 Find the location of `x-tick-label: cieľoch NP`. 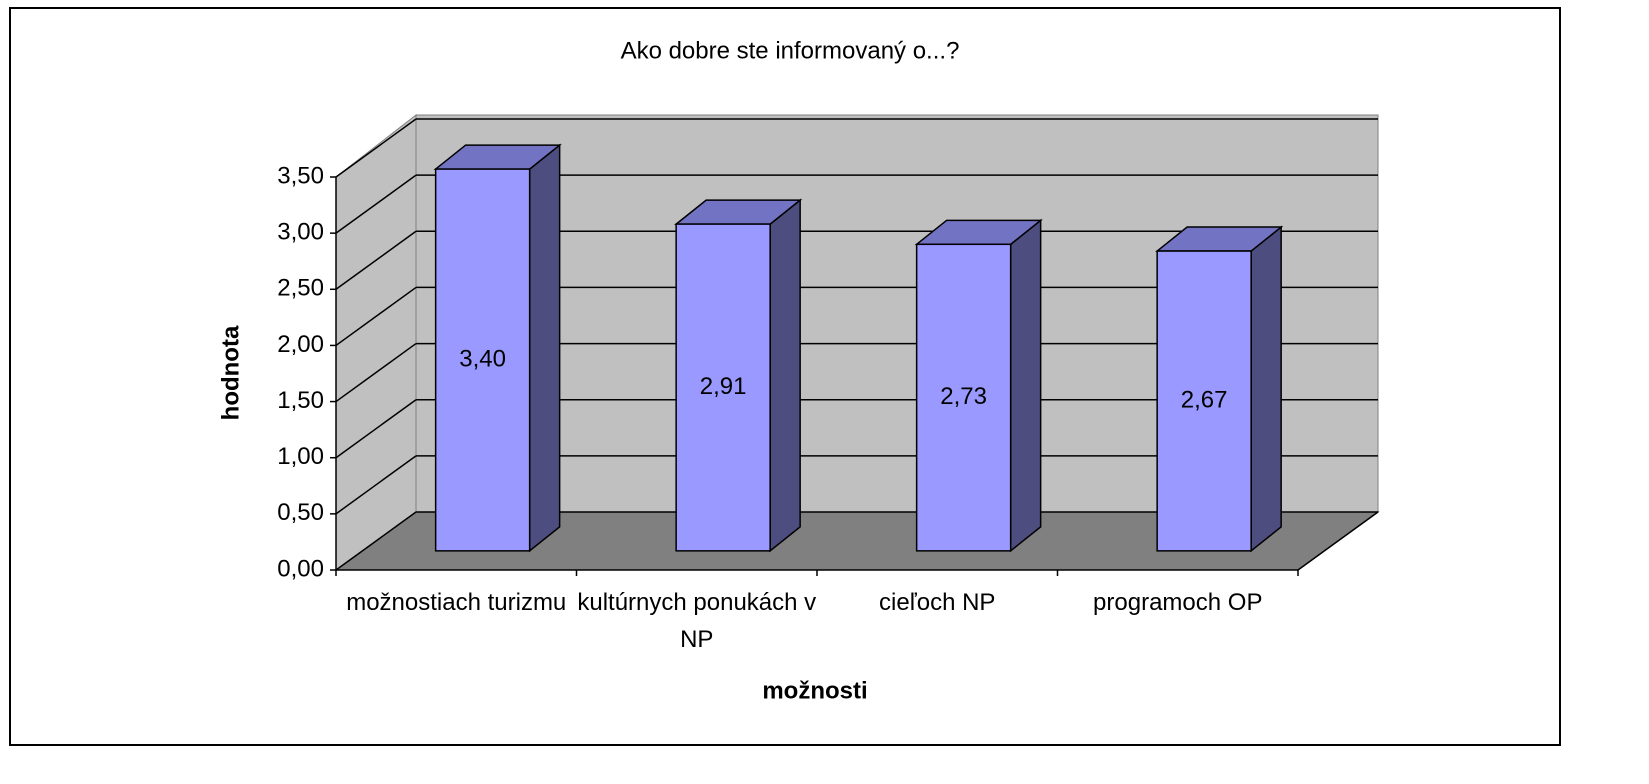

x-tick-label: cieľoch NP is located at coordinates (937, 602).